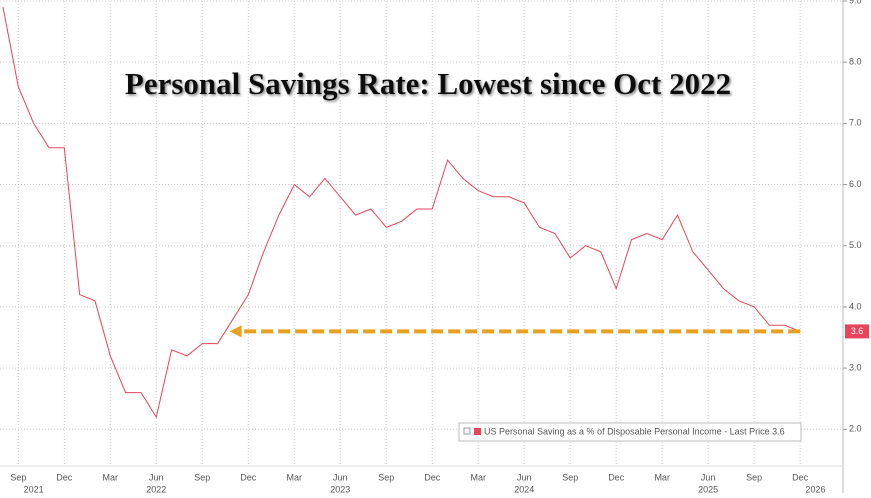 Image resolution: width=871 pixels, height=498 pixels. What do you see at coordinates (34, 488) in the screenshot?
I see `x-year-label: 2021` at bounding box center [34, 488].